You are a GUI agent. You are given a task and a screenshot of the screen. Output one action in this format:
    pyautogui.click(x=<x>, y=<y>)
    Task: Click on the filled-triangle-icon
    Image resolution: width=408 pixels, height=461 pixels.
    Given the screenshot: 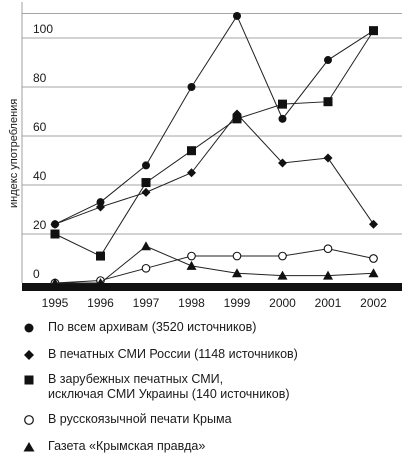 What is the action you would take?
    pyautogui.click(x=29, y=447)
    